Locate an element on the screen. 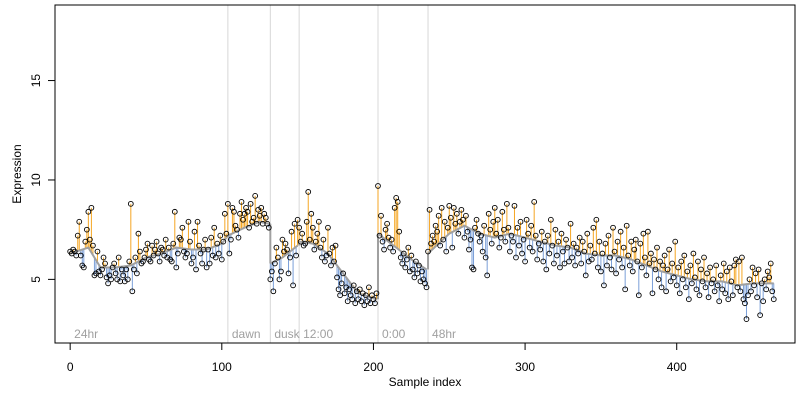 Image resolution: width=800 pixels, height=400 pixels. x-tick-label: 200 is located at coordinates (373, 367).